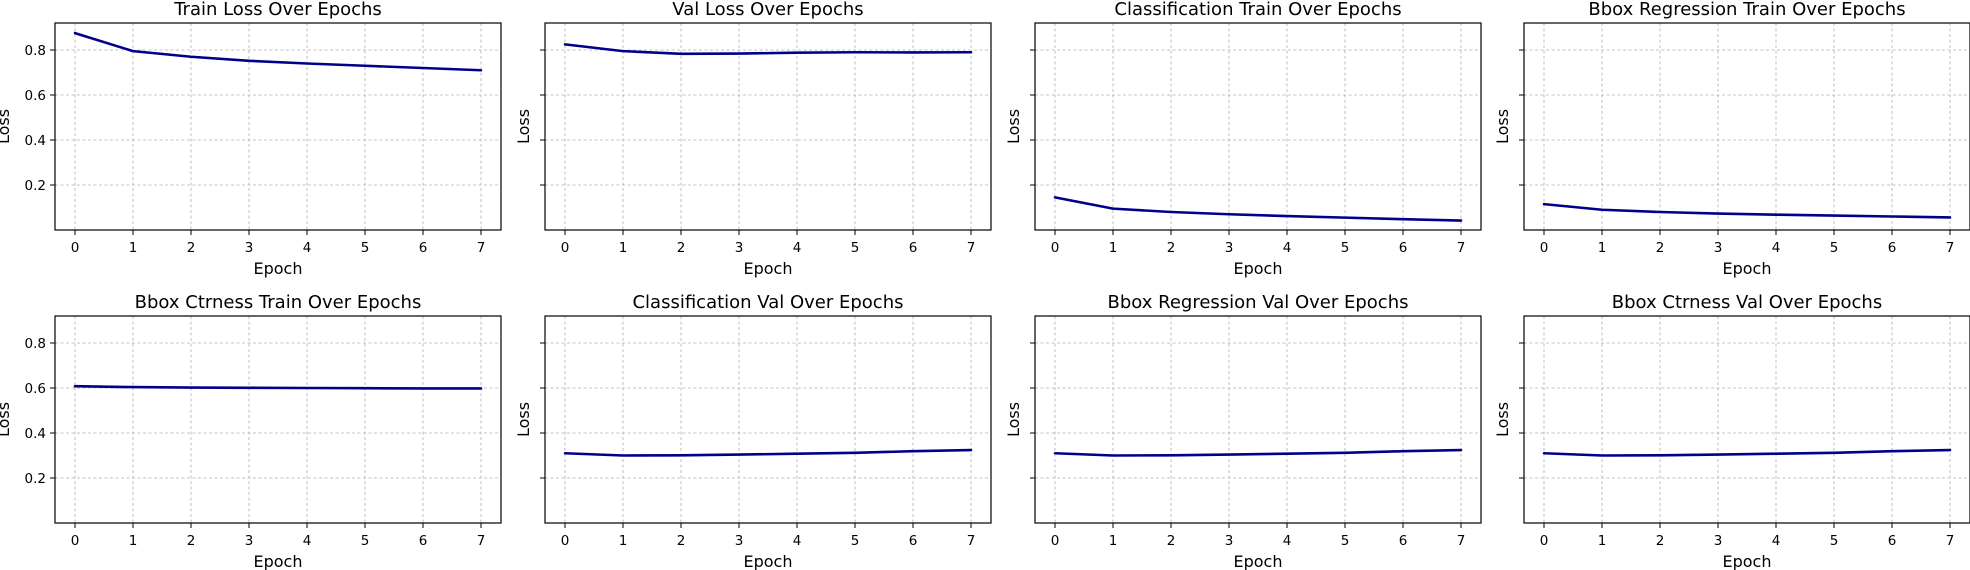 The image size is (1970, 570). I want to click on subplot-2: 0 1 2 3 4 5 6 7 Val Loss Over Epochs Epoch Loss, so click(753, 139).